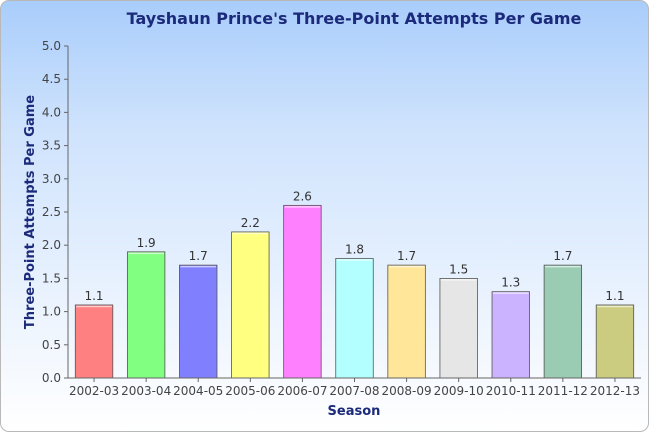 This screenshot has width=649, height=432. Describe the element at coordinates (354, 411) in the screenshot. I see `x-axis-label: Season` at that location.